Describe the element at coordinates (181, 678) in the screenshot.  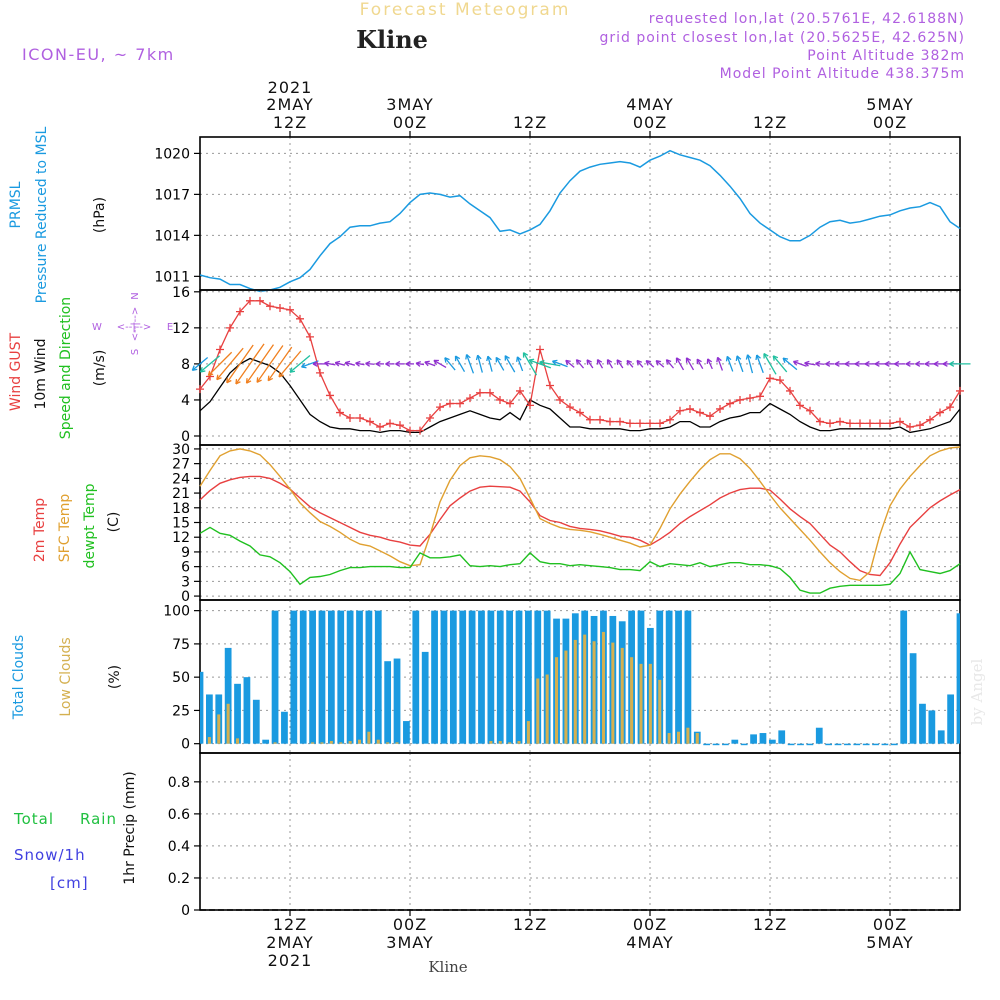
I see `y-tick-label: 50` at that location.